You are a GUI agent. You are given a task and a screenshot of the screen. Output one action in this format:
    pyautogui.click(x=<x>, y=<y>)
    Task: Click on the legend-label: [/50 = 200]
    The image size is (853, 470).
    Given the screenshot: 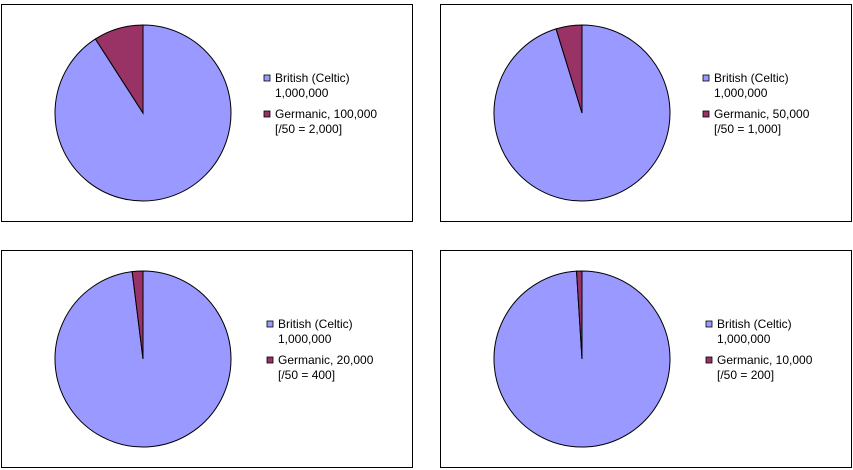 What is the action you would take?
    pyautogui.click(x=745, y=375)
    